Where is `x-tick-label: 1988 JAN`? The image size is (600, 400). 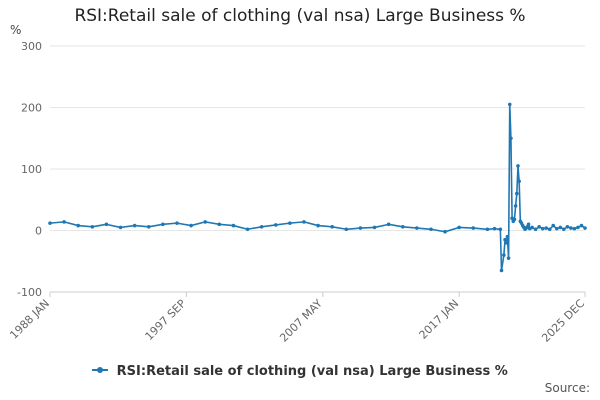 x-tick-label: 1988 JAN is located at coordinates (29, 319).